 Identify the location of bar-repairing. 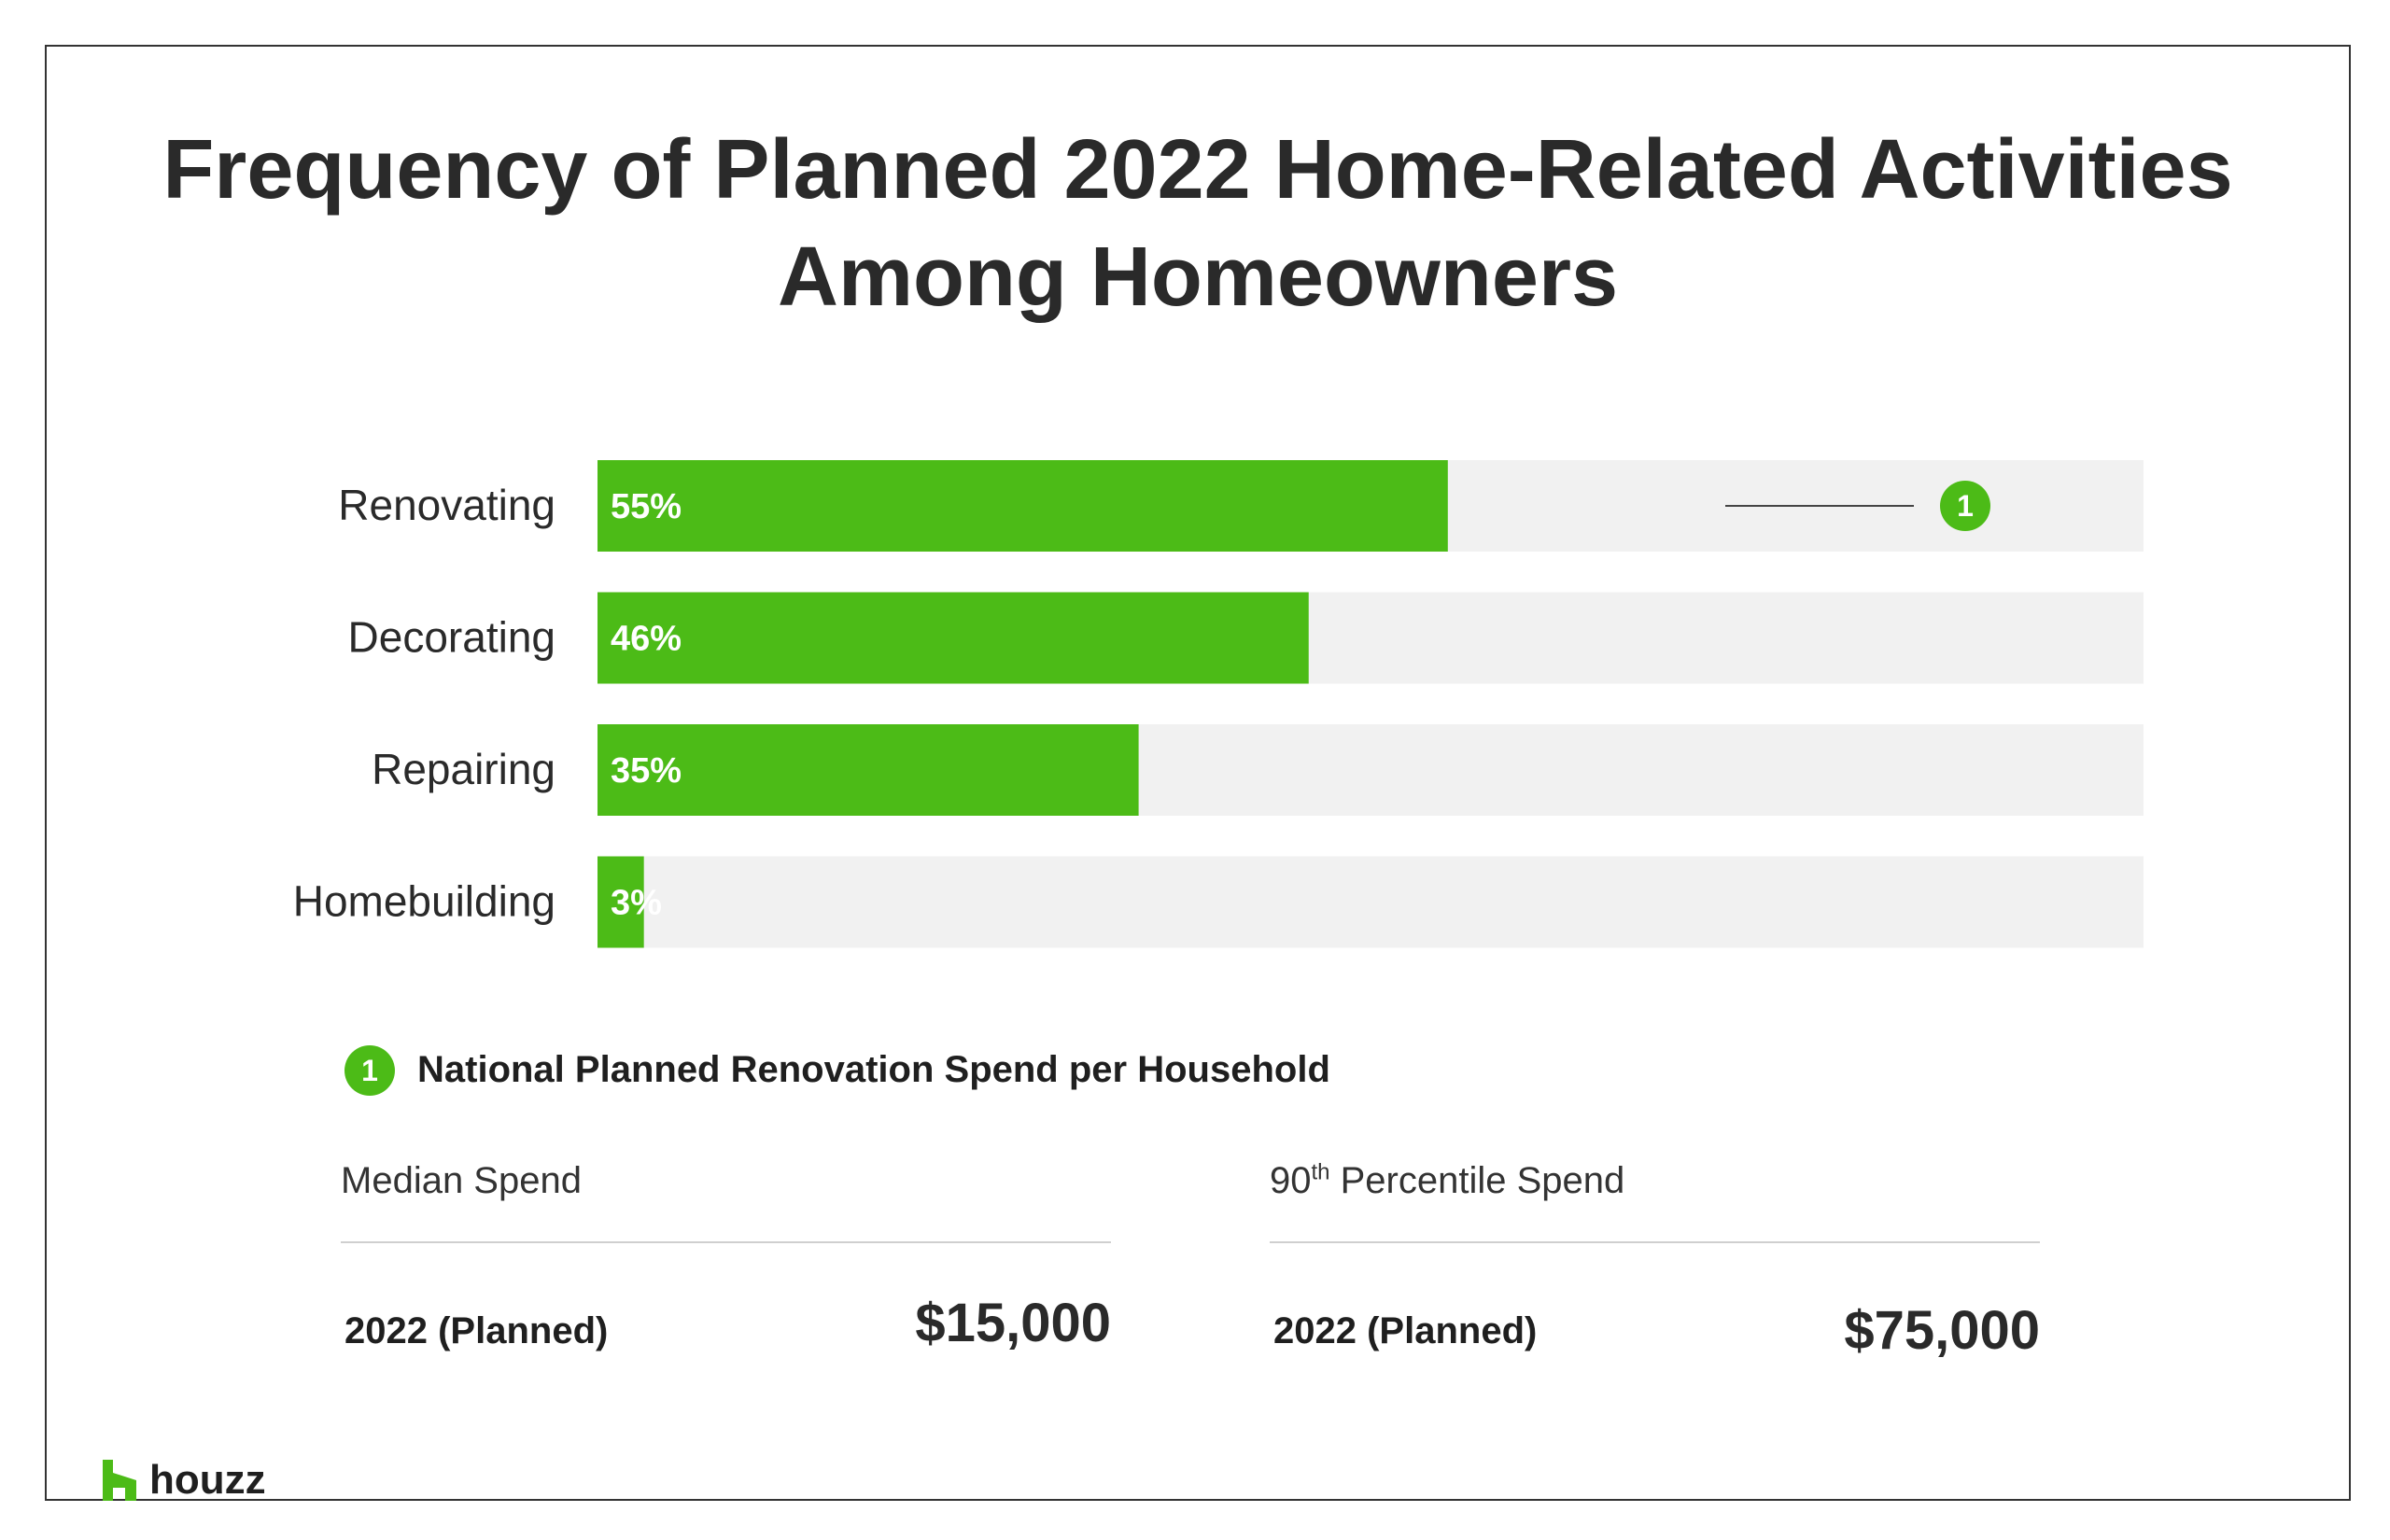
(868, 770).